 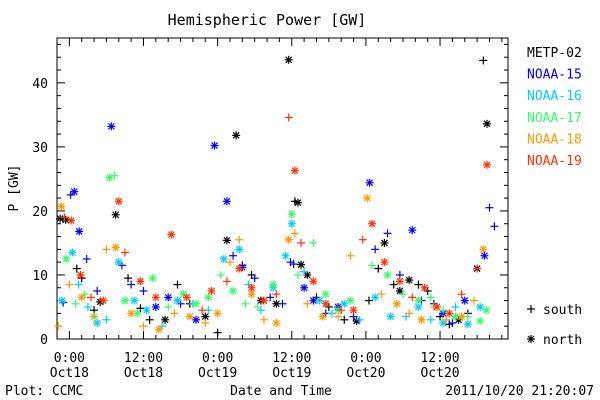 I want to click on plot-timestamp: 2011/10/20 21:20:07, so click(x=519, y=391).